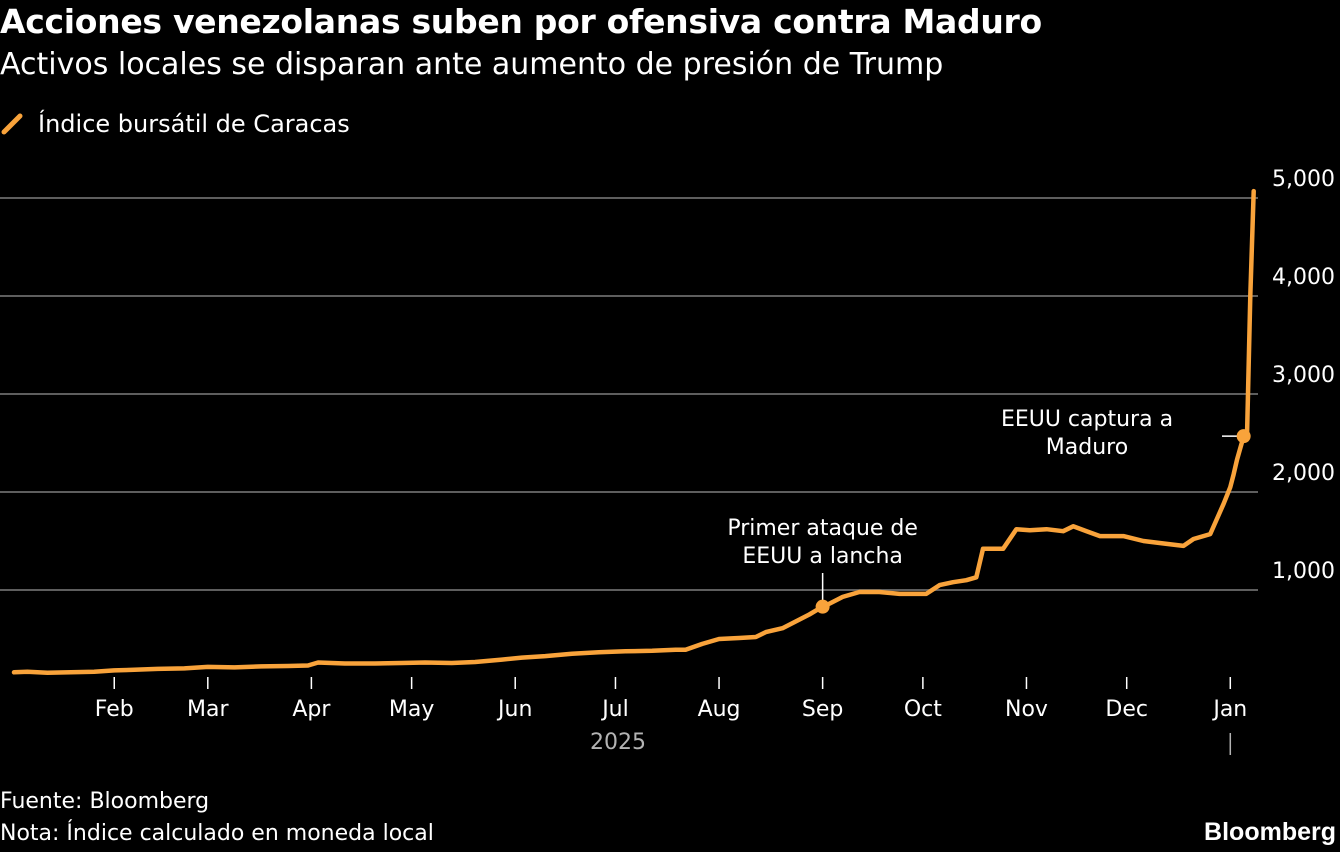 This screenshot has width=1340, height=852. Describe the element at coordinates (671, 716) in the screenshot. I see `x-axis: Feb Mar Apr May Jun Jul Aug Sep Oct Nov Dec Jan 2025` at that location.